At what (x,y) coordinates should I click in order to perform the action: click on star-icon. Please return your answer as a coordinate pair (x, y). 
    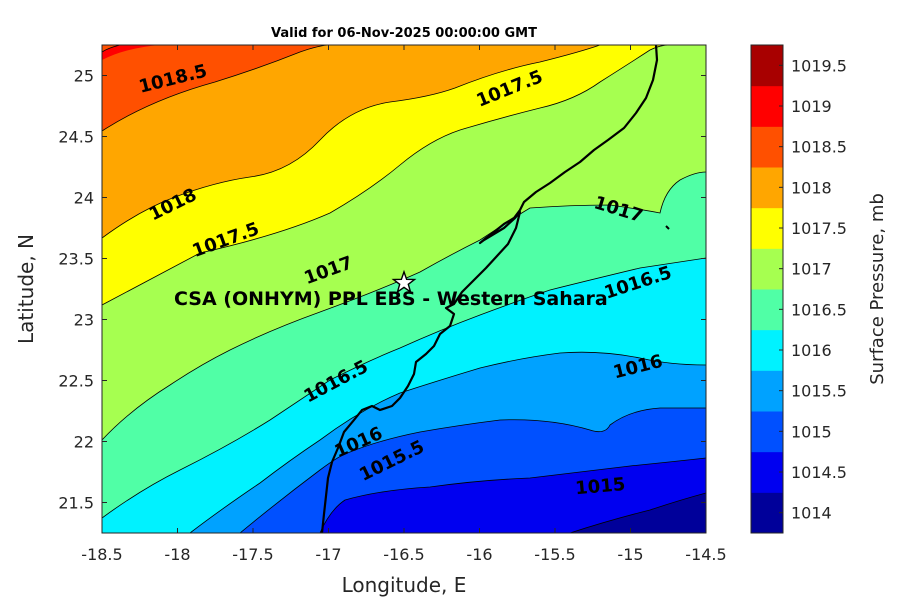
    Looking at the image, I should click on (404, 281).